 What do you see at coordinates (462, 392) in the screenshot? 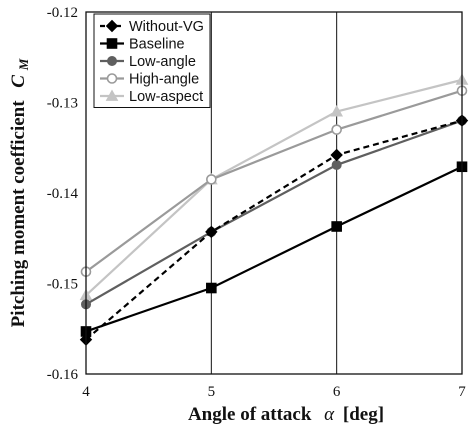
I see `x-tick-label: 7` at bounding box center [462, 392].